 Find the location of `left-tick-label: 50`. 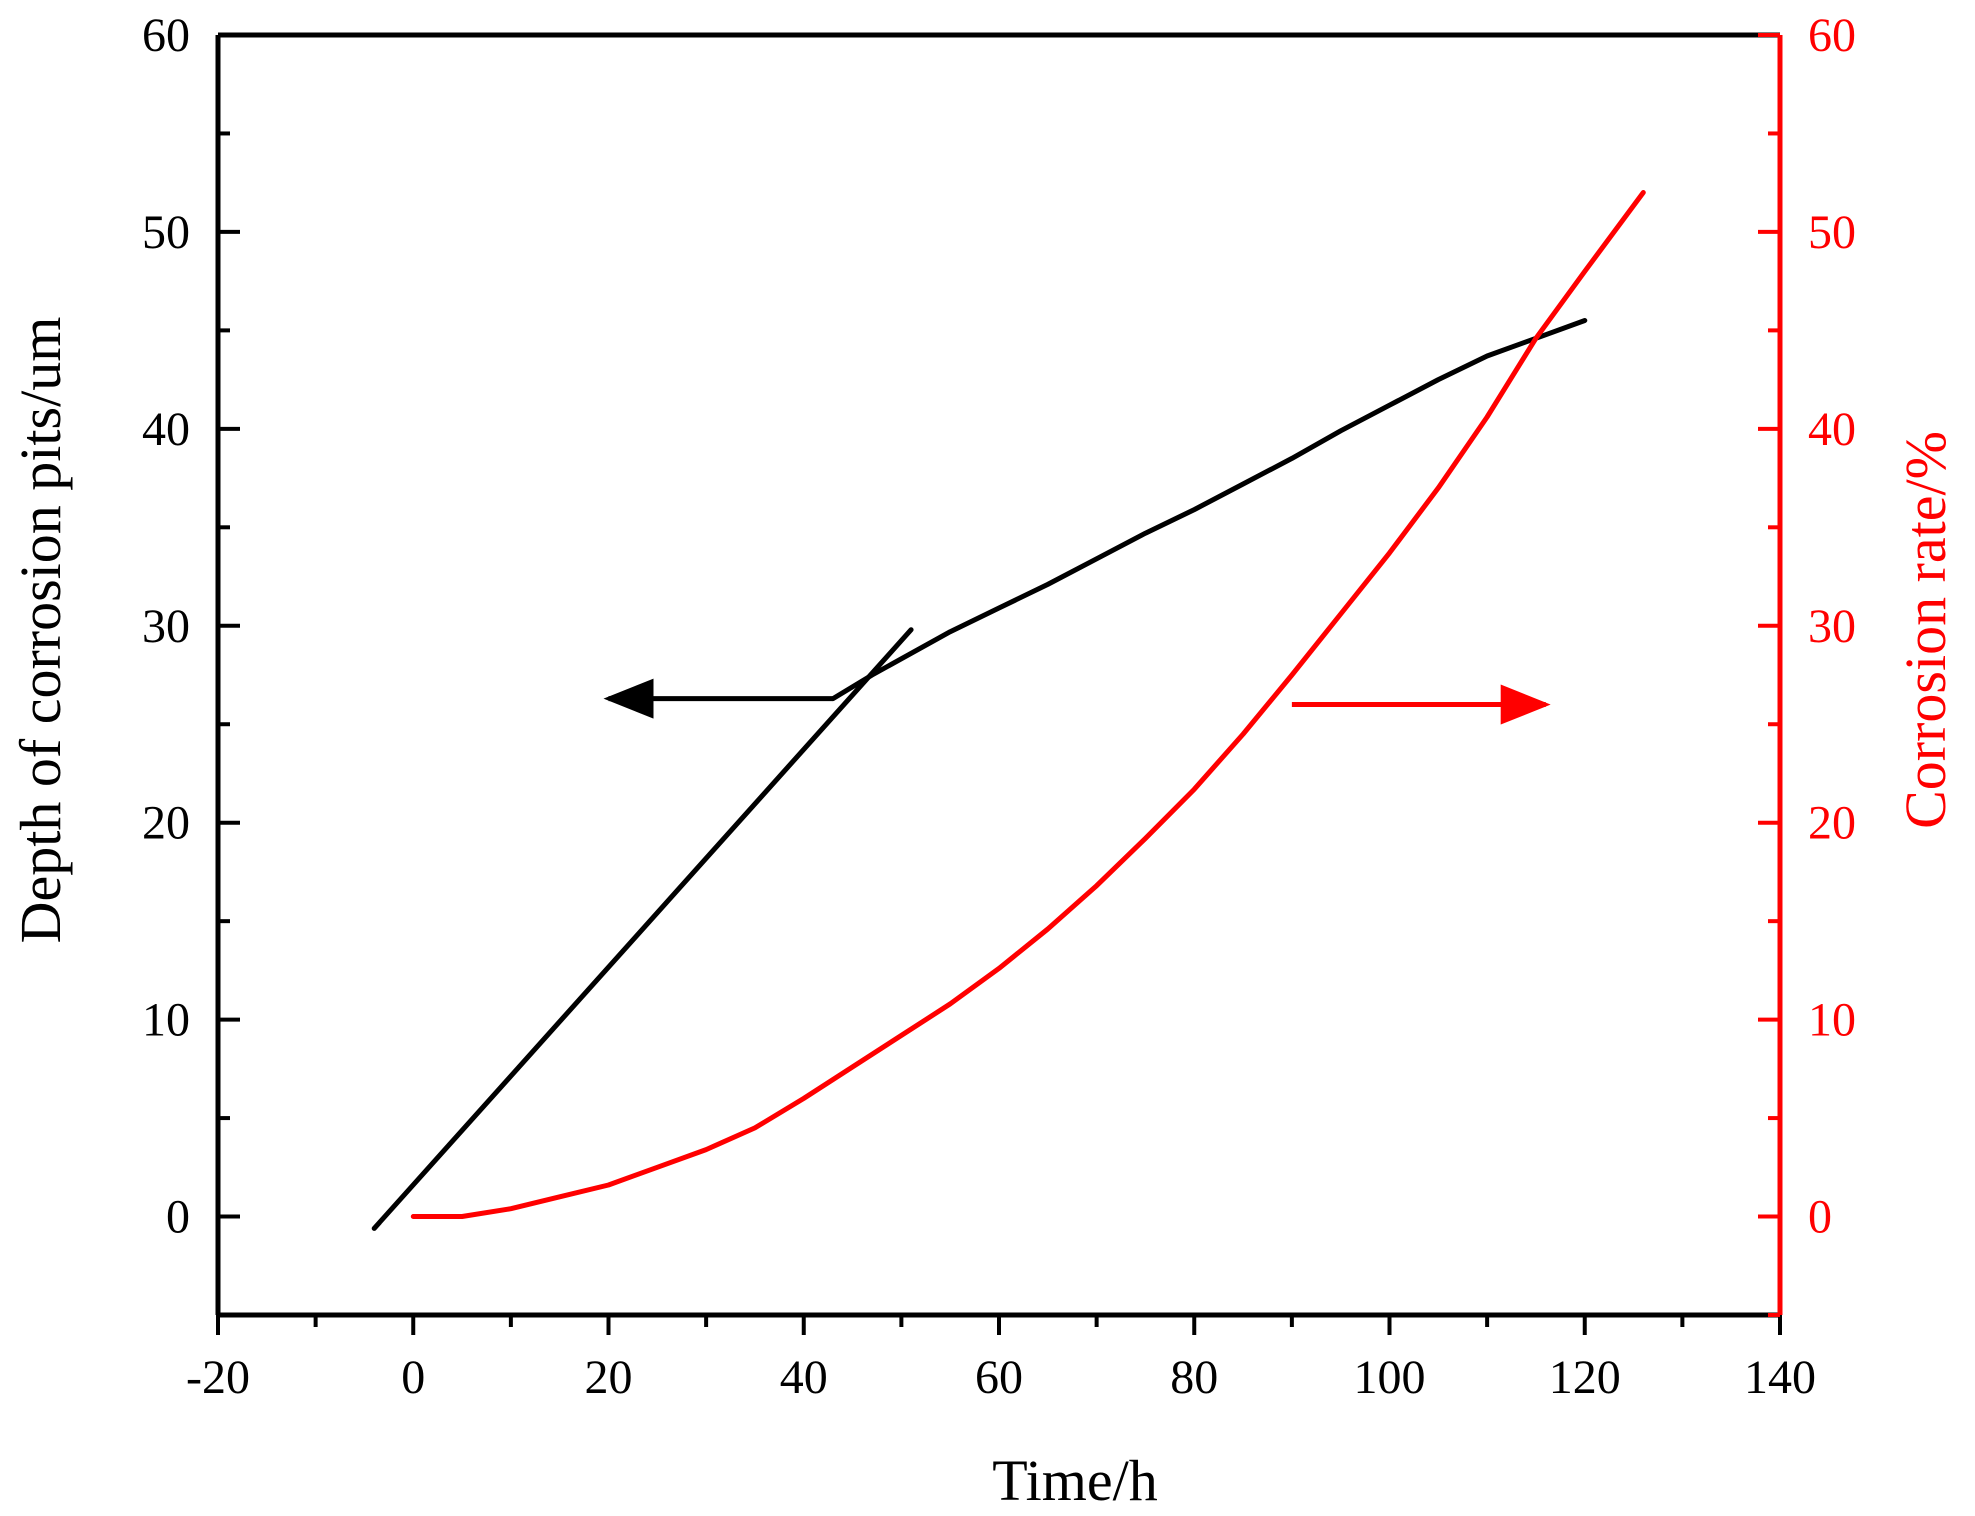

left-tick-label: 50 is located at coordinates (166, 232).